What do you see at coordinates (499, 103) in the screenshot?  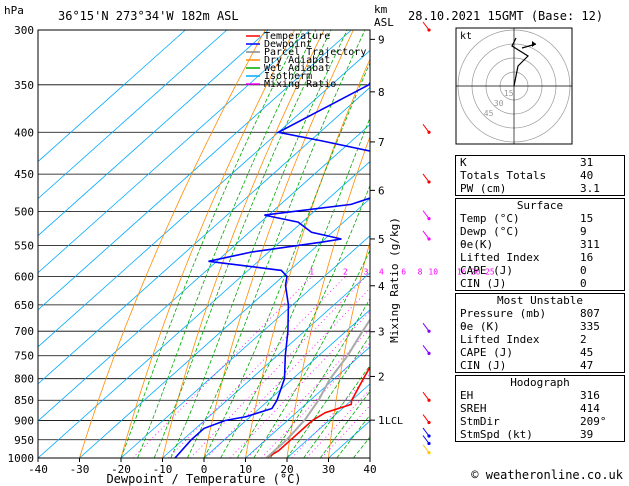 I see `hodograph-ring-label: 30` at bounding box center [499, 103].